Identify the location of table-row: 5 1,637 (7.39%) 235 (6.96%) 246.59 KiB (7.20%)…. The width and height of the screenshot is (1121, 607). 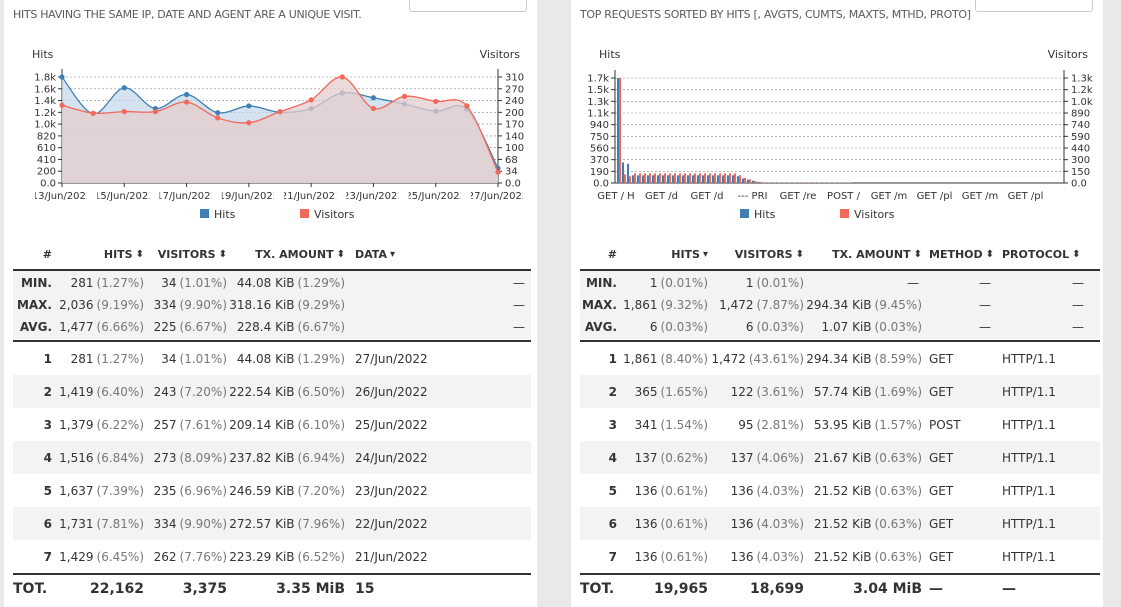
(272, 490).